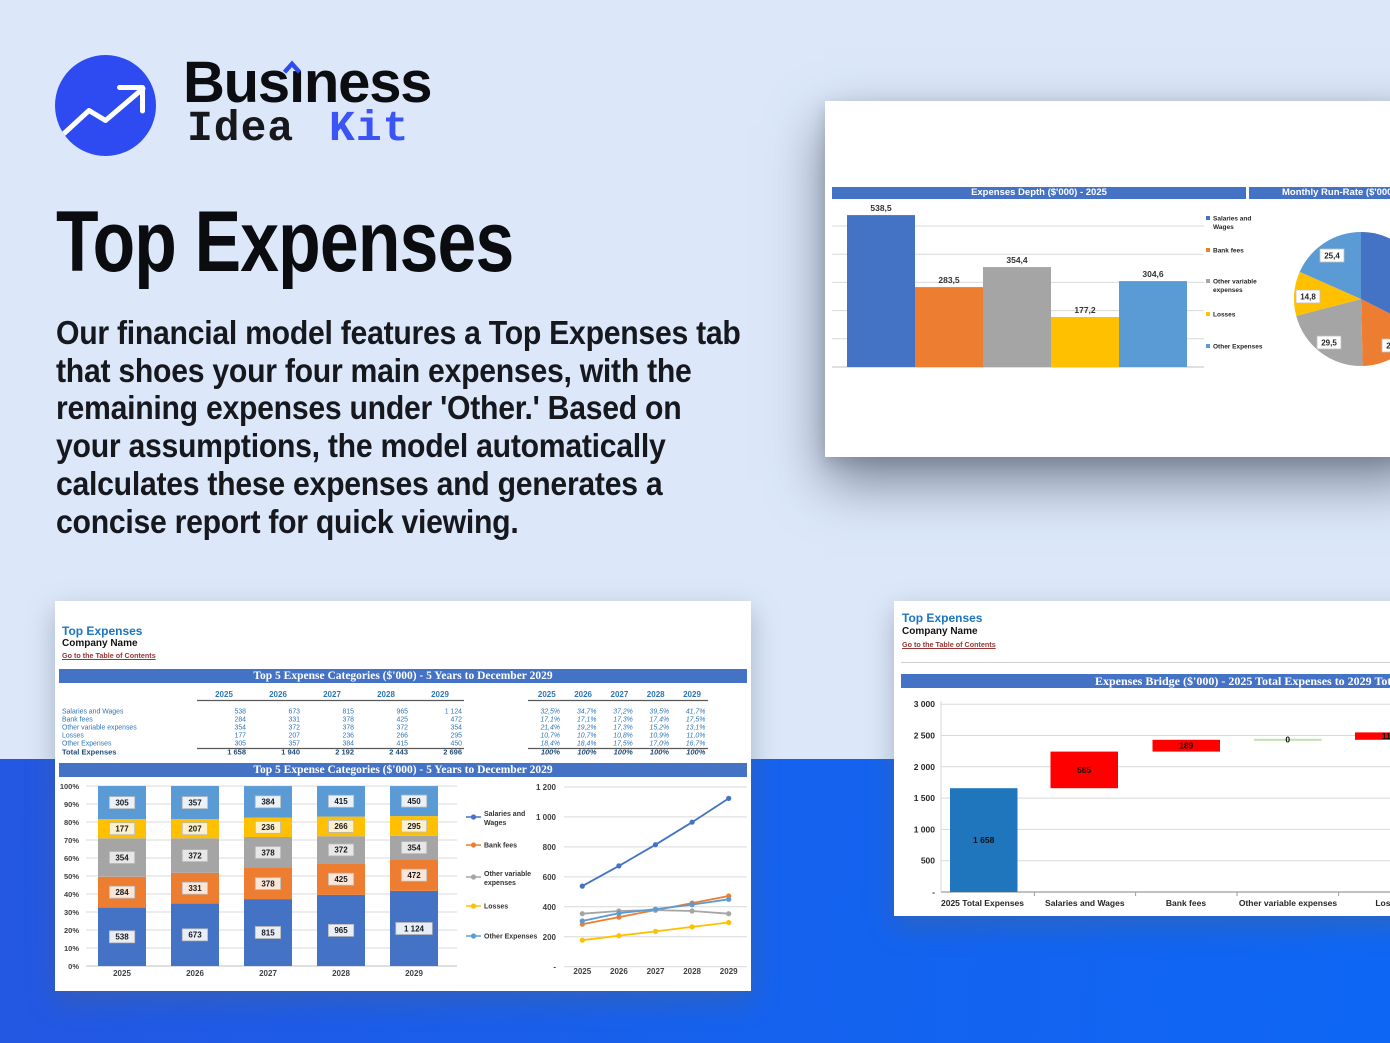 The height and width of the screenshot is (1043, 1390). What do you see at coordinates (71, 840) in the screenshot?
I see `svg-text: 70%` at bounding box center [71, 840].